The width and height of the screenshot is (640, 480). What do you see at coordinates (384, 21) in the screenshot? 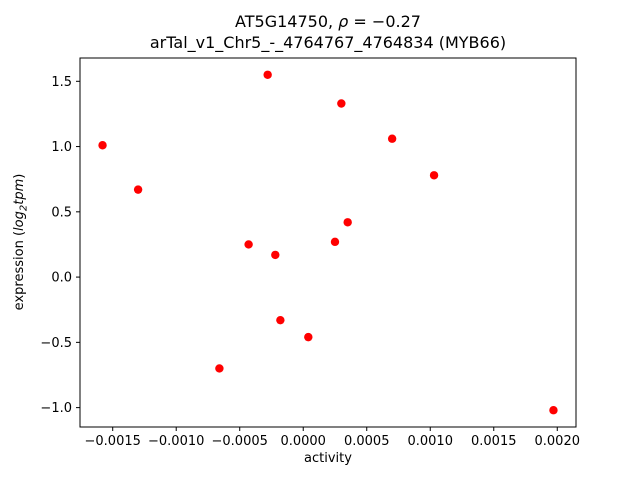
I see `rho-value: = −0.27` at bounding box center [384, 21].